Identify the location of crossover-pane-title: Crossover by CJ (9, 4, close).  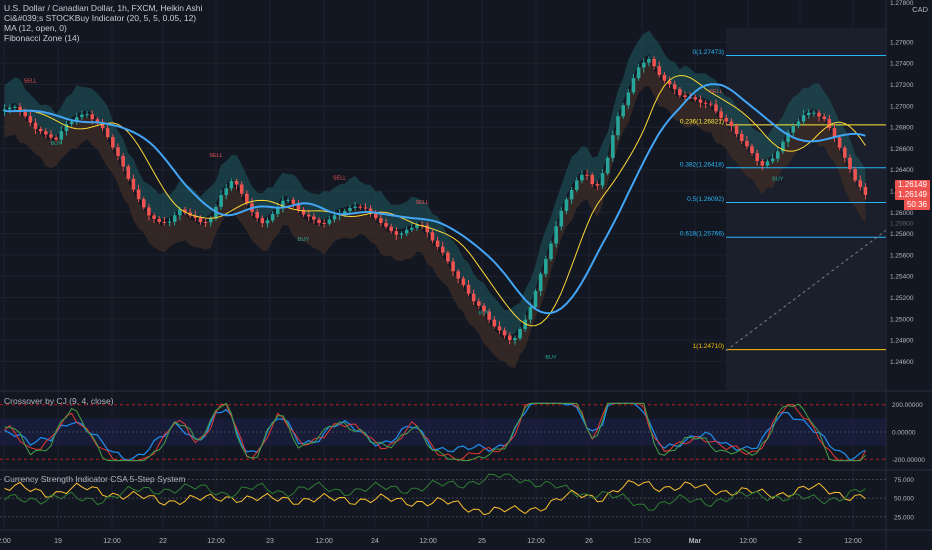
(59, 401).